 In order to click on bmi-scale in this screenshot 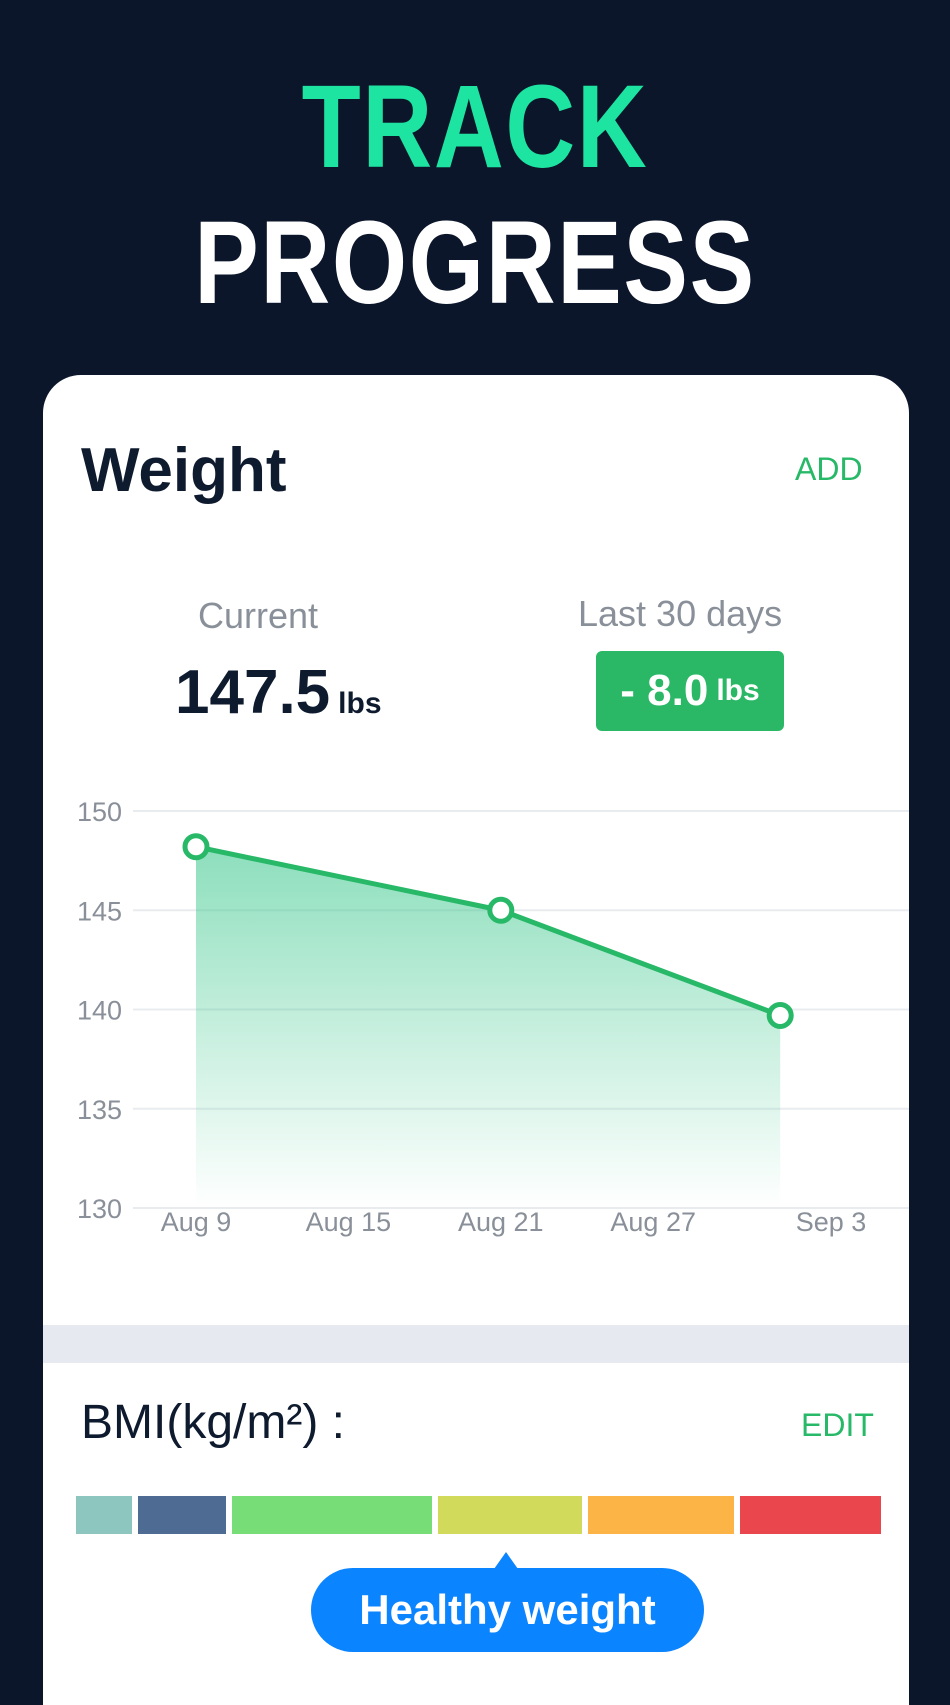, I will do `click(478, 1515)`.